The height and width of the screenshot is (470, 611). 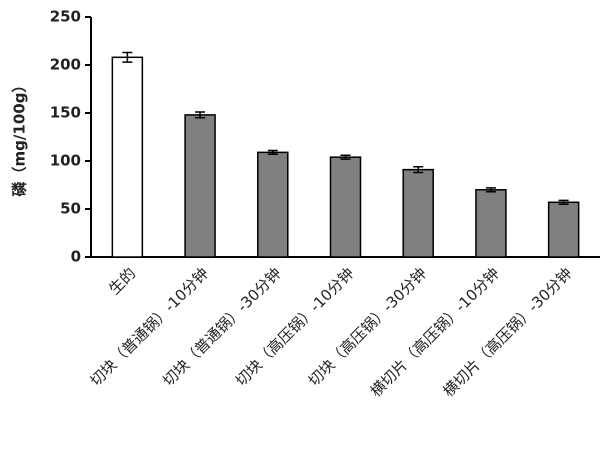 What do you see at coordinates (65, 161) in the screenshot?
I see `y-tick-label: 100` at bounding box center [65, 161].